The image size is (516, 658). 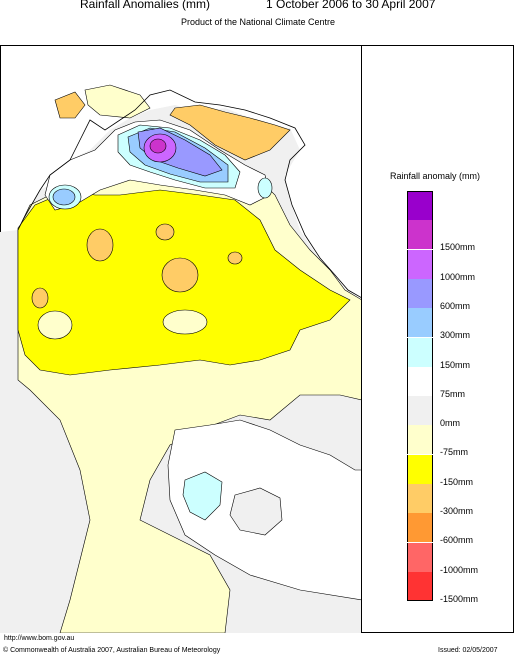 I want to click on zone-orange-nw, so click(x=70, y=105).